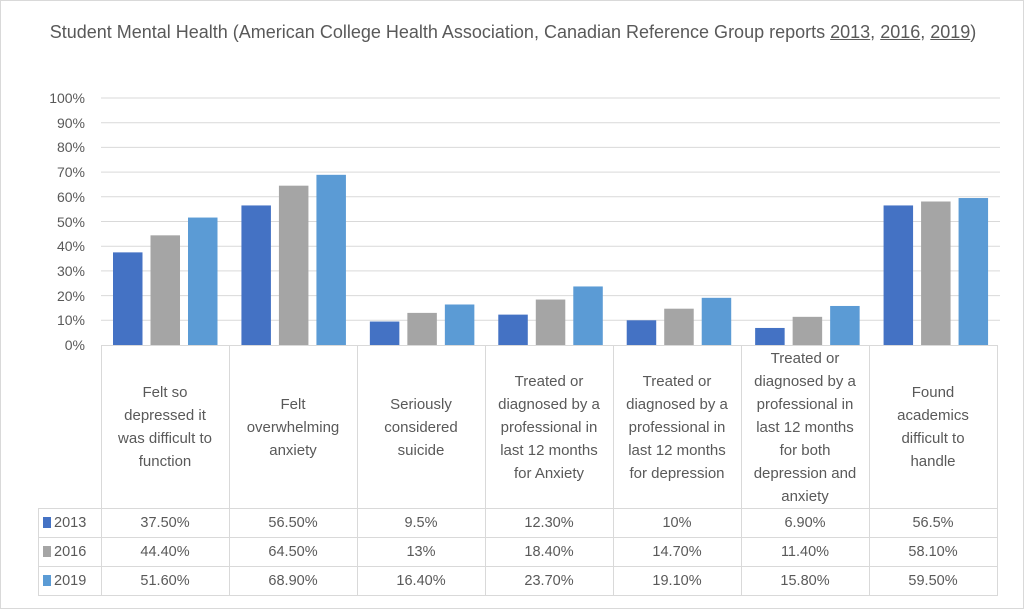 The height and width of the screenshot is (609, 1024). I want to click on legend-label: 2019, so click(70, 581).